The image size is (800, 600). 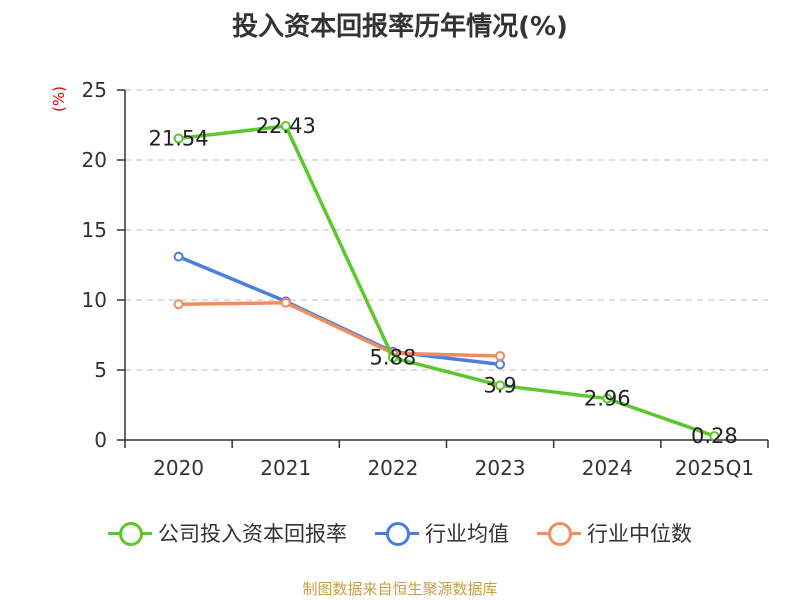 What do you see at coordinates (94, 160) in the screenshot?
I see `y-tick-label-20: 20` at bounding box center [94, 160].